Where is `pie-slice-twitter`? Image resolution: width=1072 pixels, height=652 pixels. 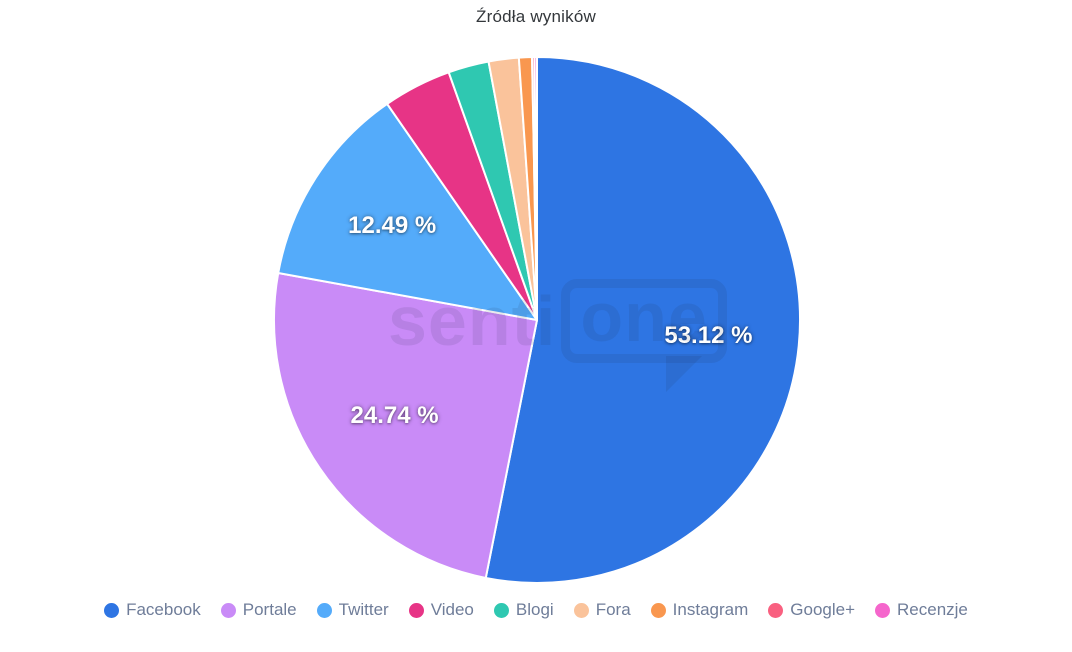 pie-slice-twitter is located at coordinates (407, 211).